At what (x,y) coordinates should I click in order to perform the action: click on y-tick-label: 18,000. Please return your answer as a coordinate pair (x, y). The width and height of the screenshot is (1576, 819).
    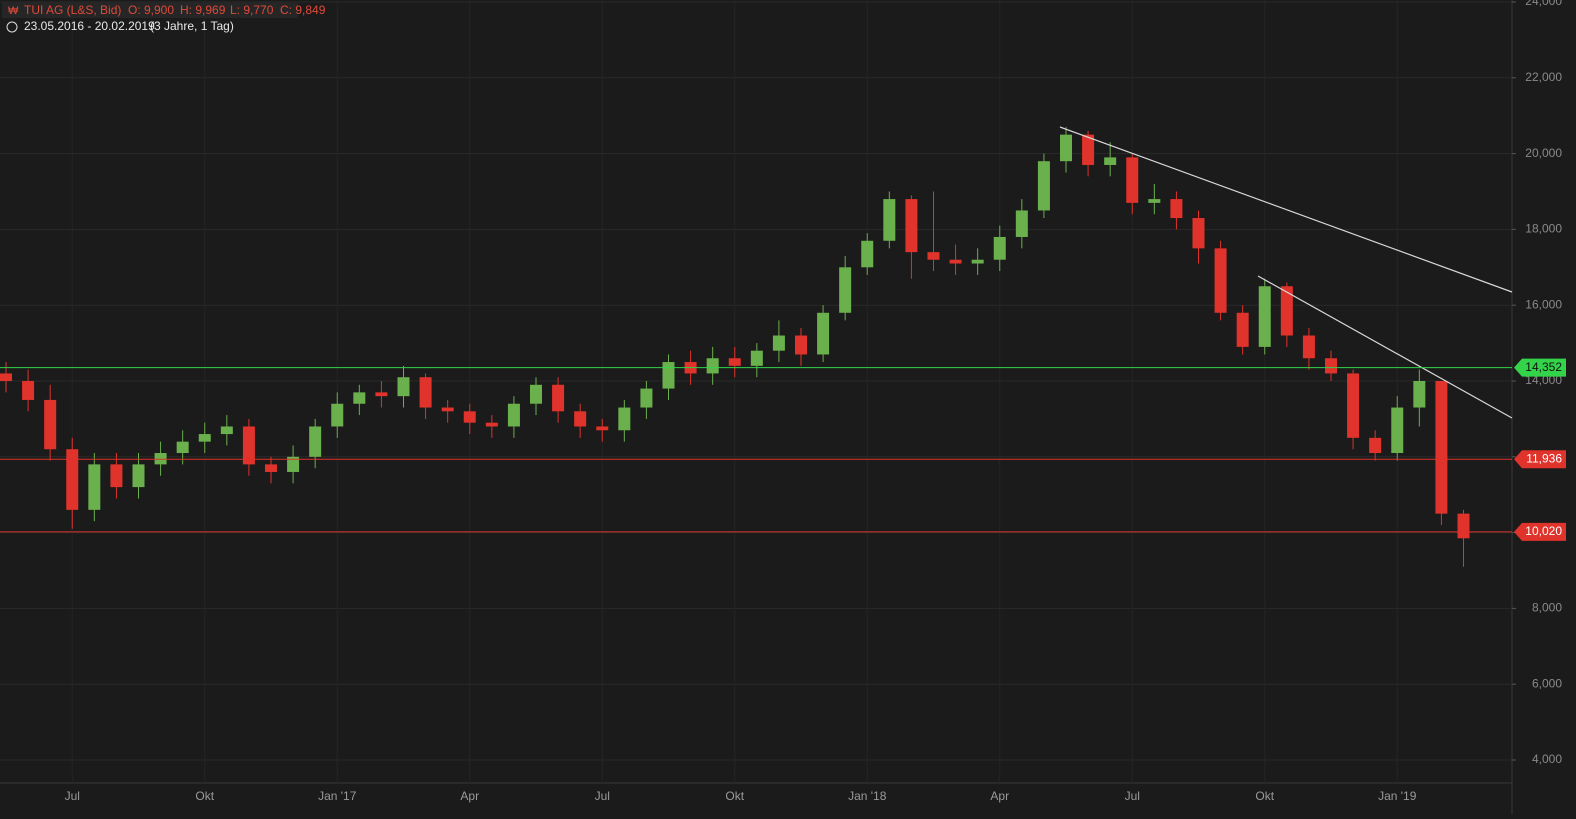
    Looking at the image, I should click on (1543, 229).